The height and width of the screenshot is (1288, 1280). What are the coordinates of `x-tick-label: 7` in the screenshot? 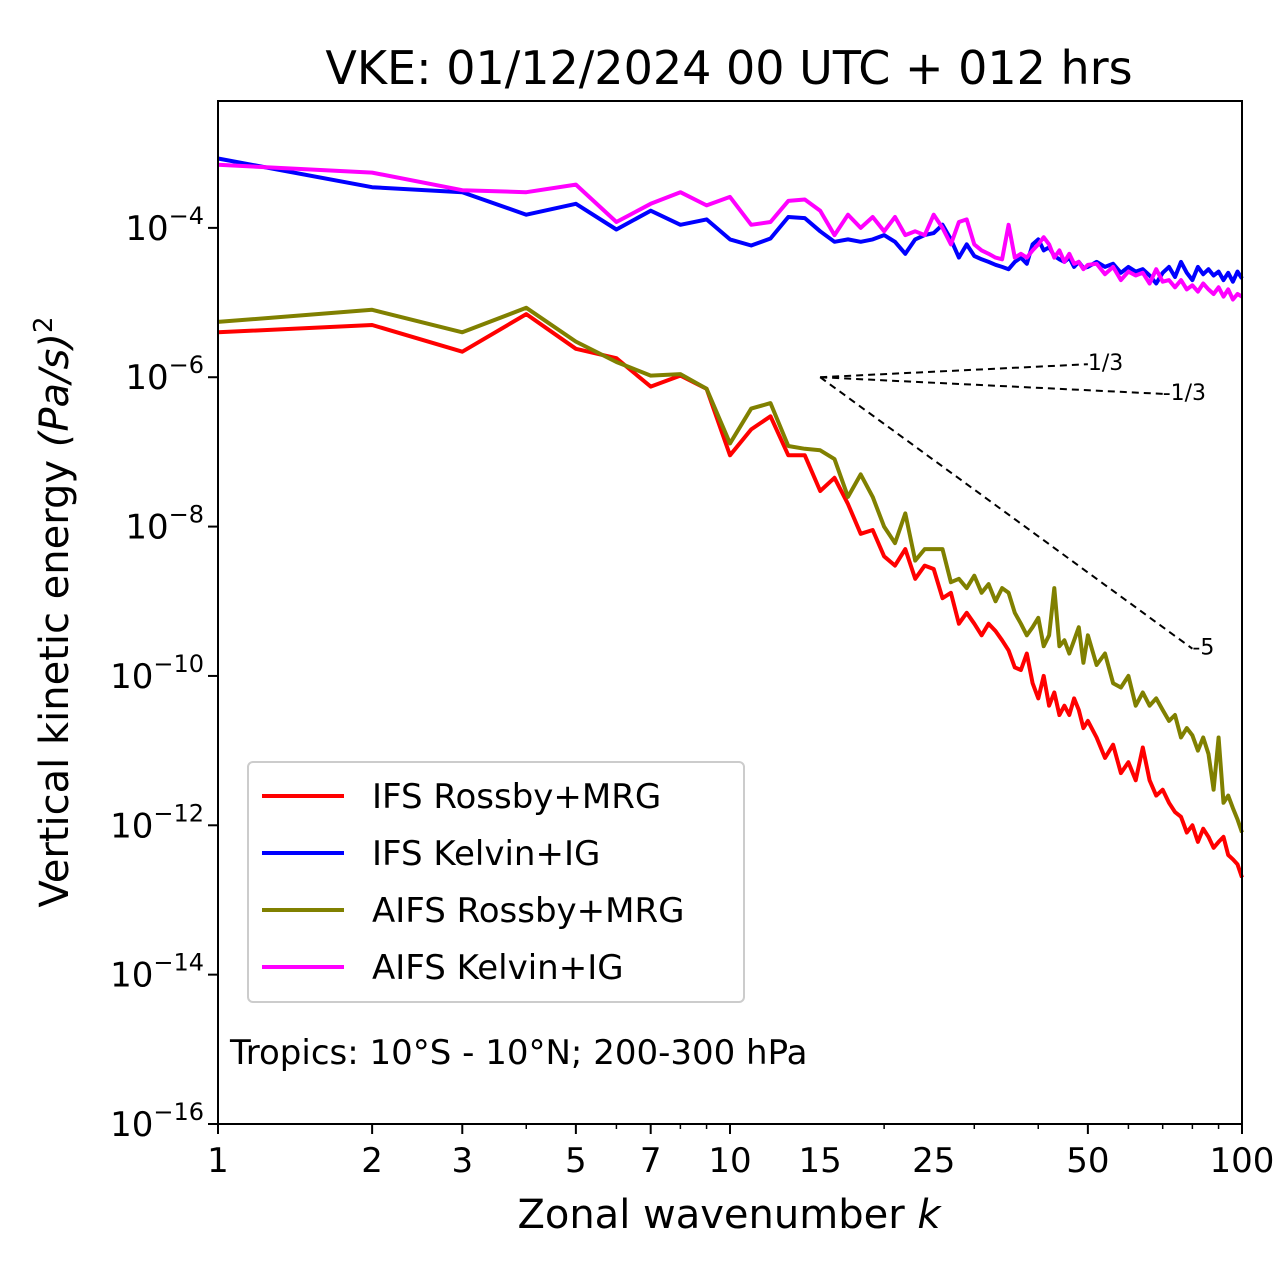 It's located at (651, 1161).